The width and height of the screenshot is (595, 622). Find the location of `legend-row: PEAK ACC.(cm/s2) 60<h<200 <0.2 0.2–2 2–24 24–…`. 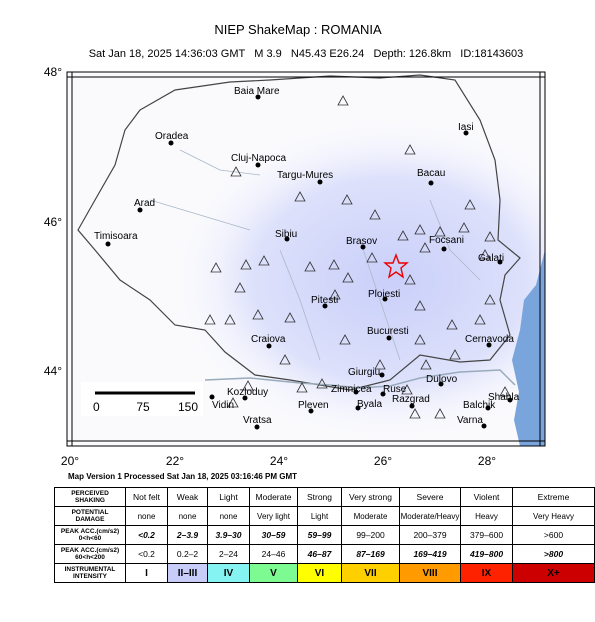

legend-row: PEAK ACC.(cm/s2) 60<h<200 <0.2 0.2–2 2–24 24–… is located at coordinates (324, 554).